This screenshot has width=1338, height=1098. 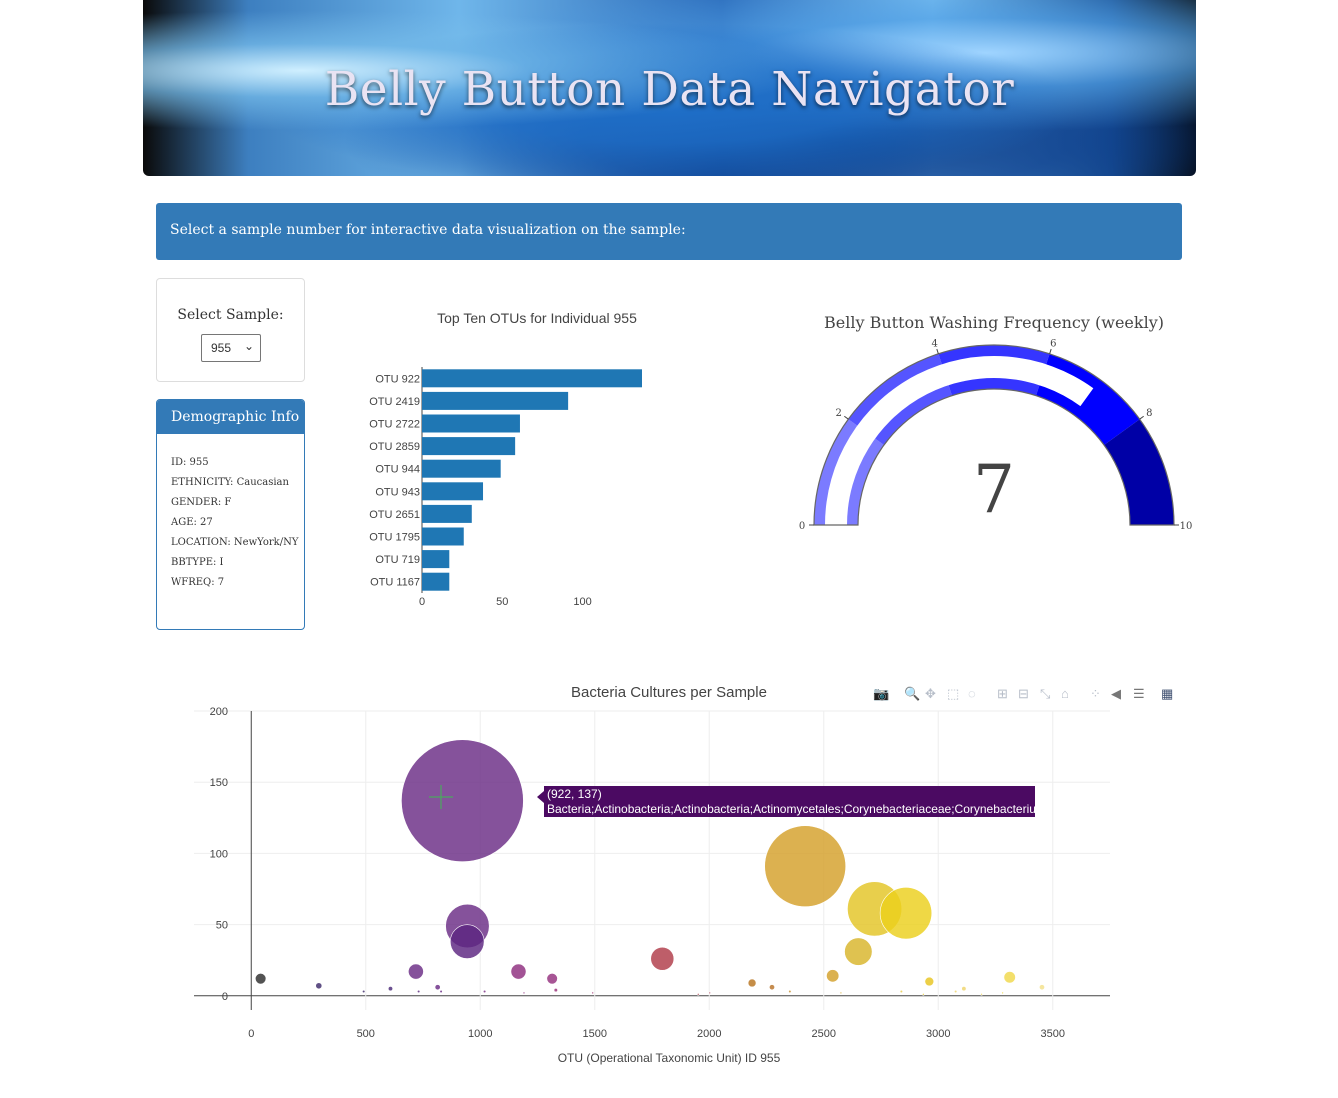 I want to click on camera-icon: 📷, so click(x=881, y=693).